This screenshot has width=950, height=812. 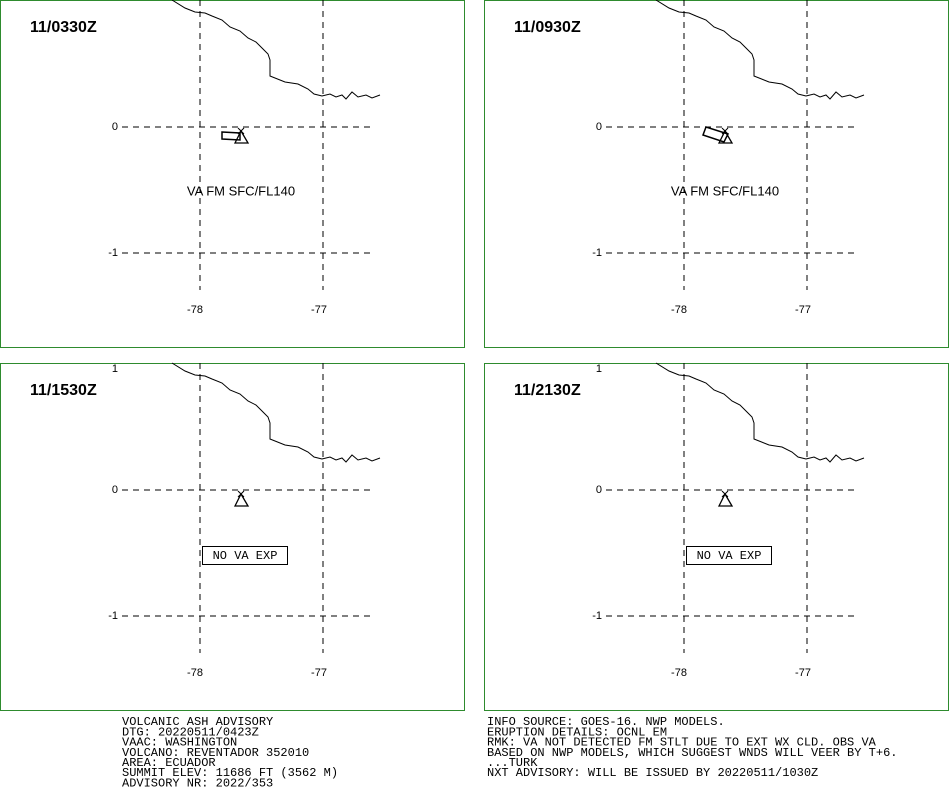 What do you see at coordinates (197, 783) in the screenshot?
I see `advisory-line: ADVISORY NR: 2022/353` at bounding box center [197, 783].